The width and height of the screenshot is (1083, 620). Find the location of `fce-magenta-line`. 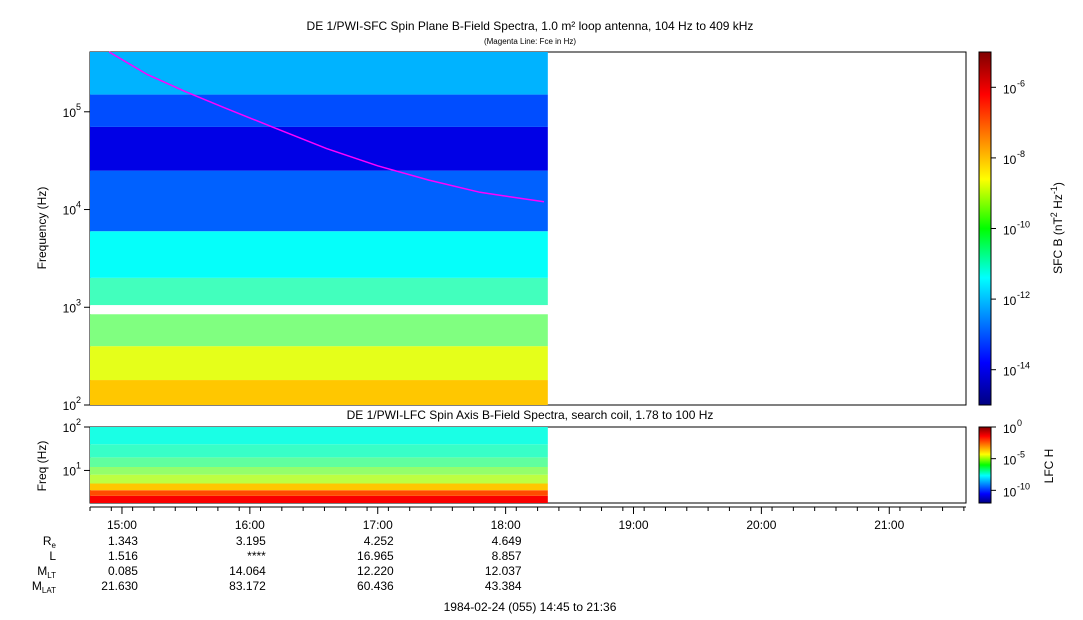

fce-magenta-line is located at coordinates (326, 127).